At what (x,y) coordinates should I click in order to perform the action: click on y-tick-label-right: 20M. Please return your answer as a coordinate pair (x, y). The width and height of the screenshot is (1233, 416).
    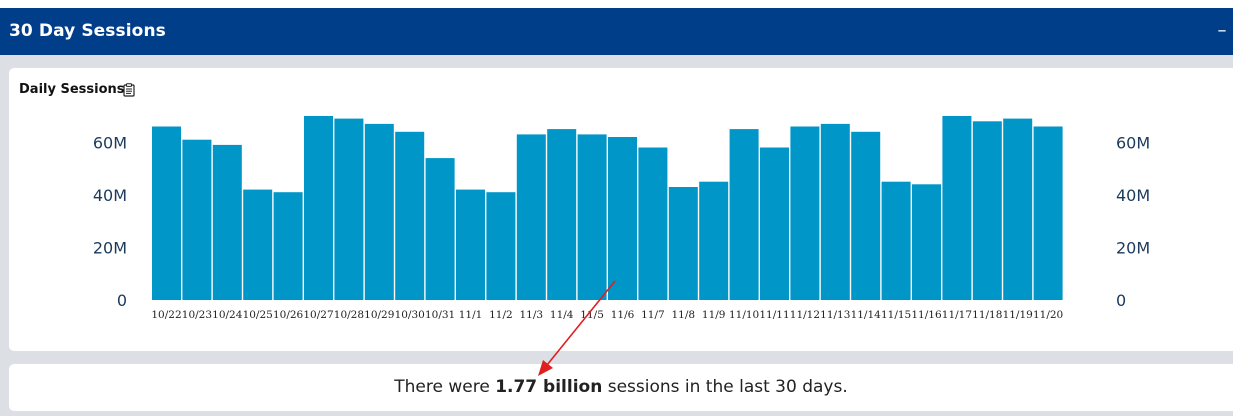
    Looking at the image, I should click on (1133, 247).